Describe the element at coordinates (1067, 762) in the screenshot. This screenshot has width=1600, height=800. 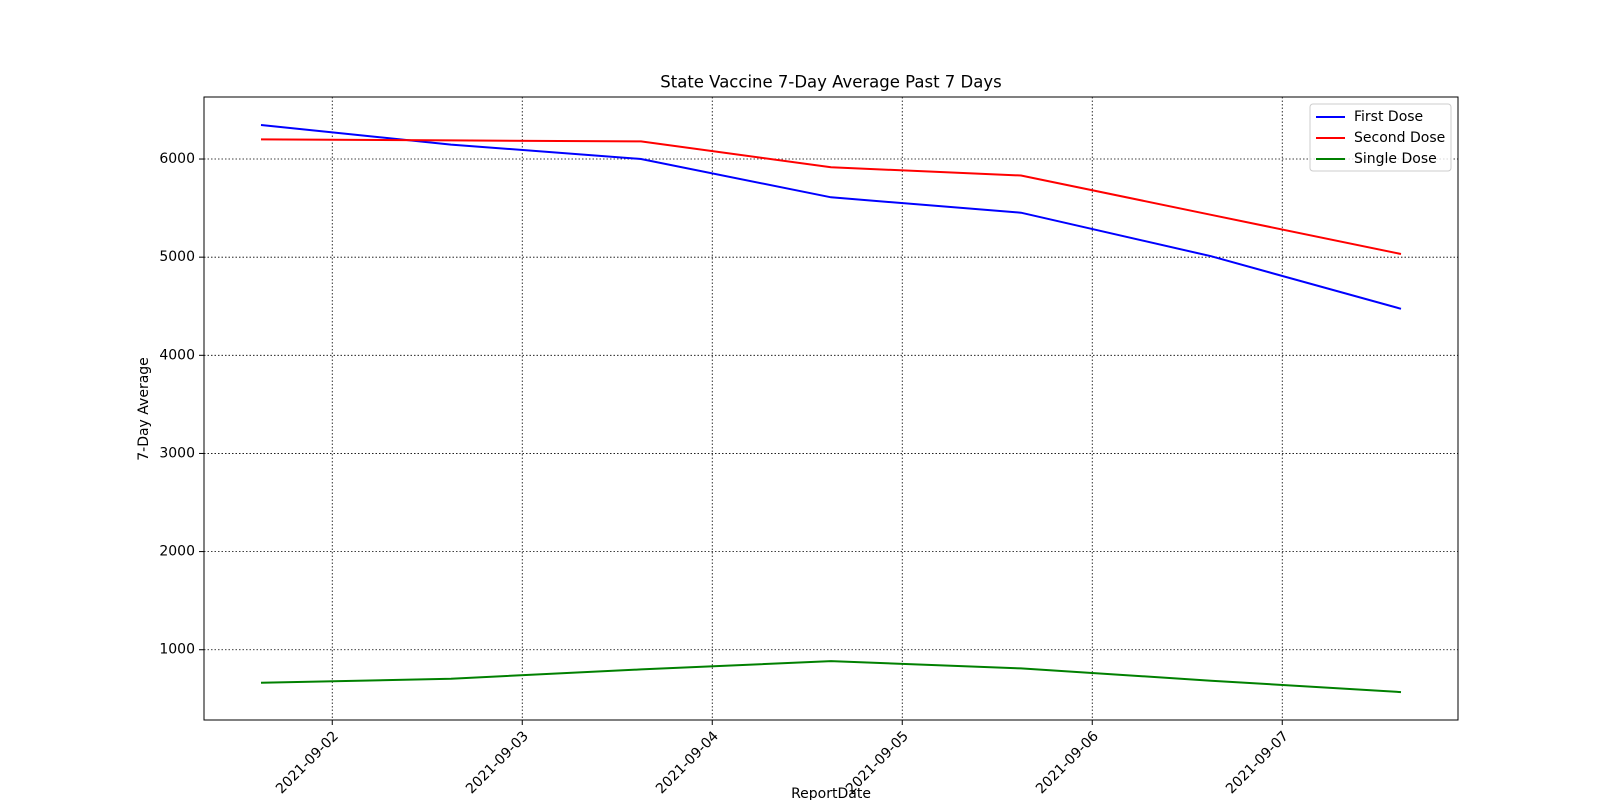
I see `x-tick-label: 2021-09-06` at that location.